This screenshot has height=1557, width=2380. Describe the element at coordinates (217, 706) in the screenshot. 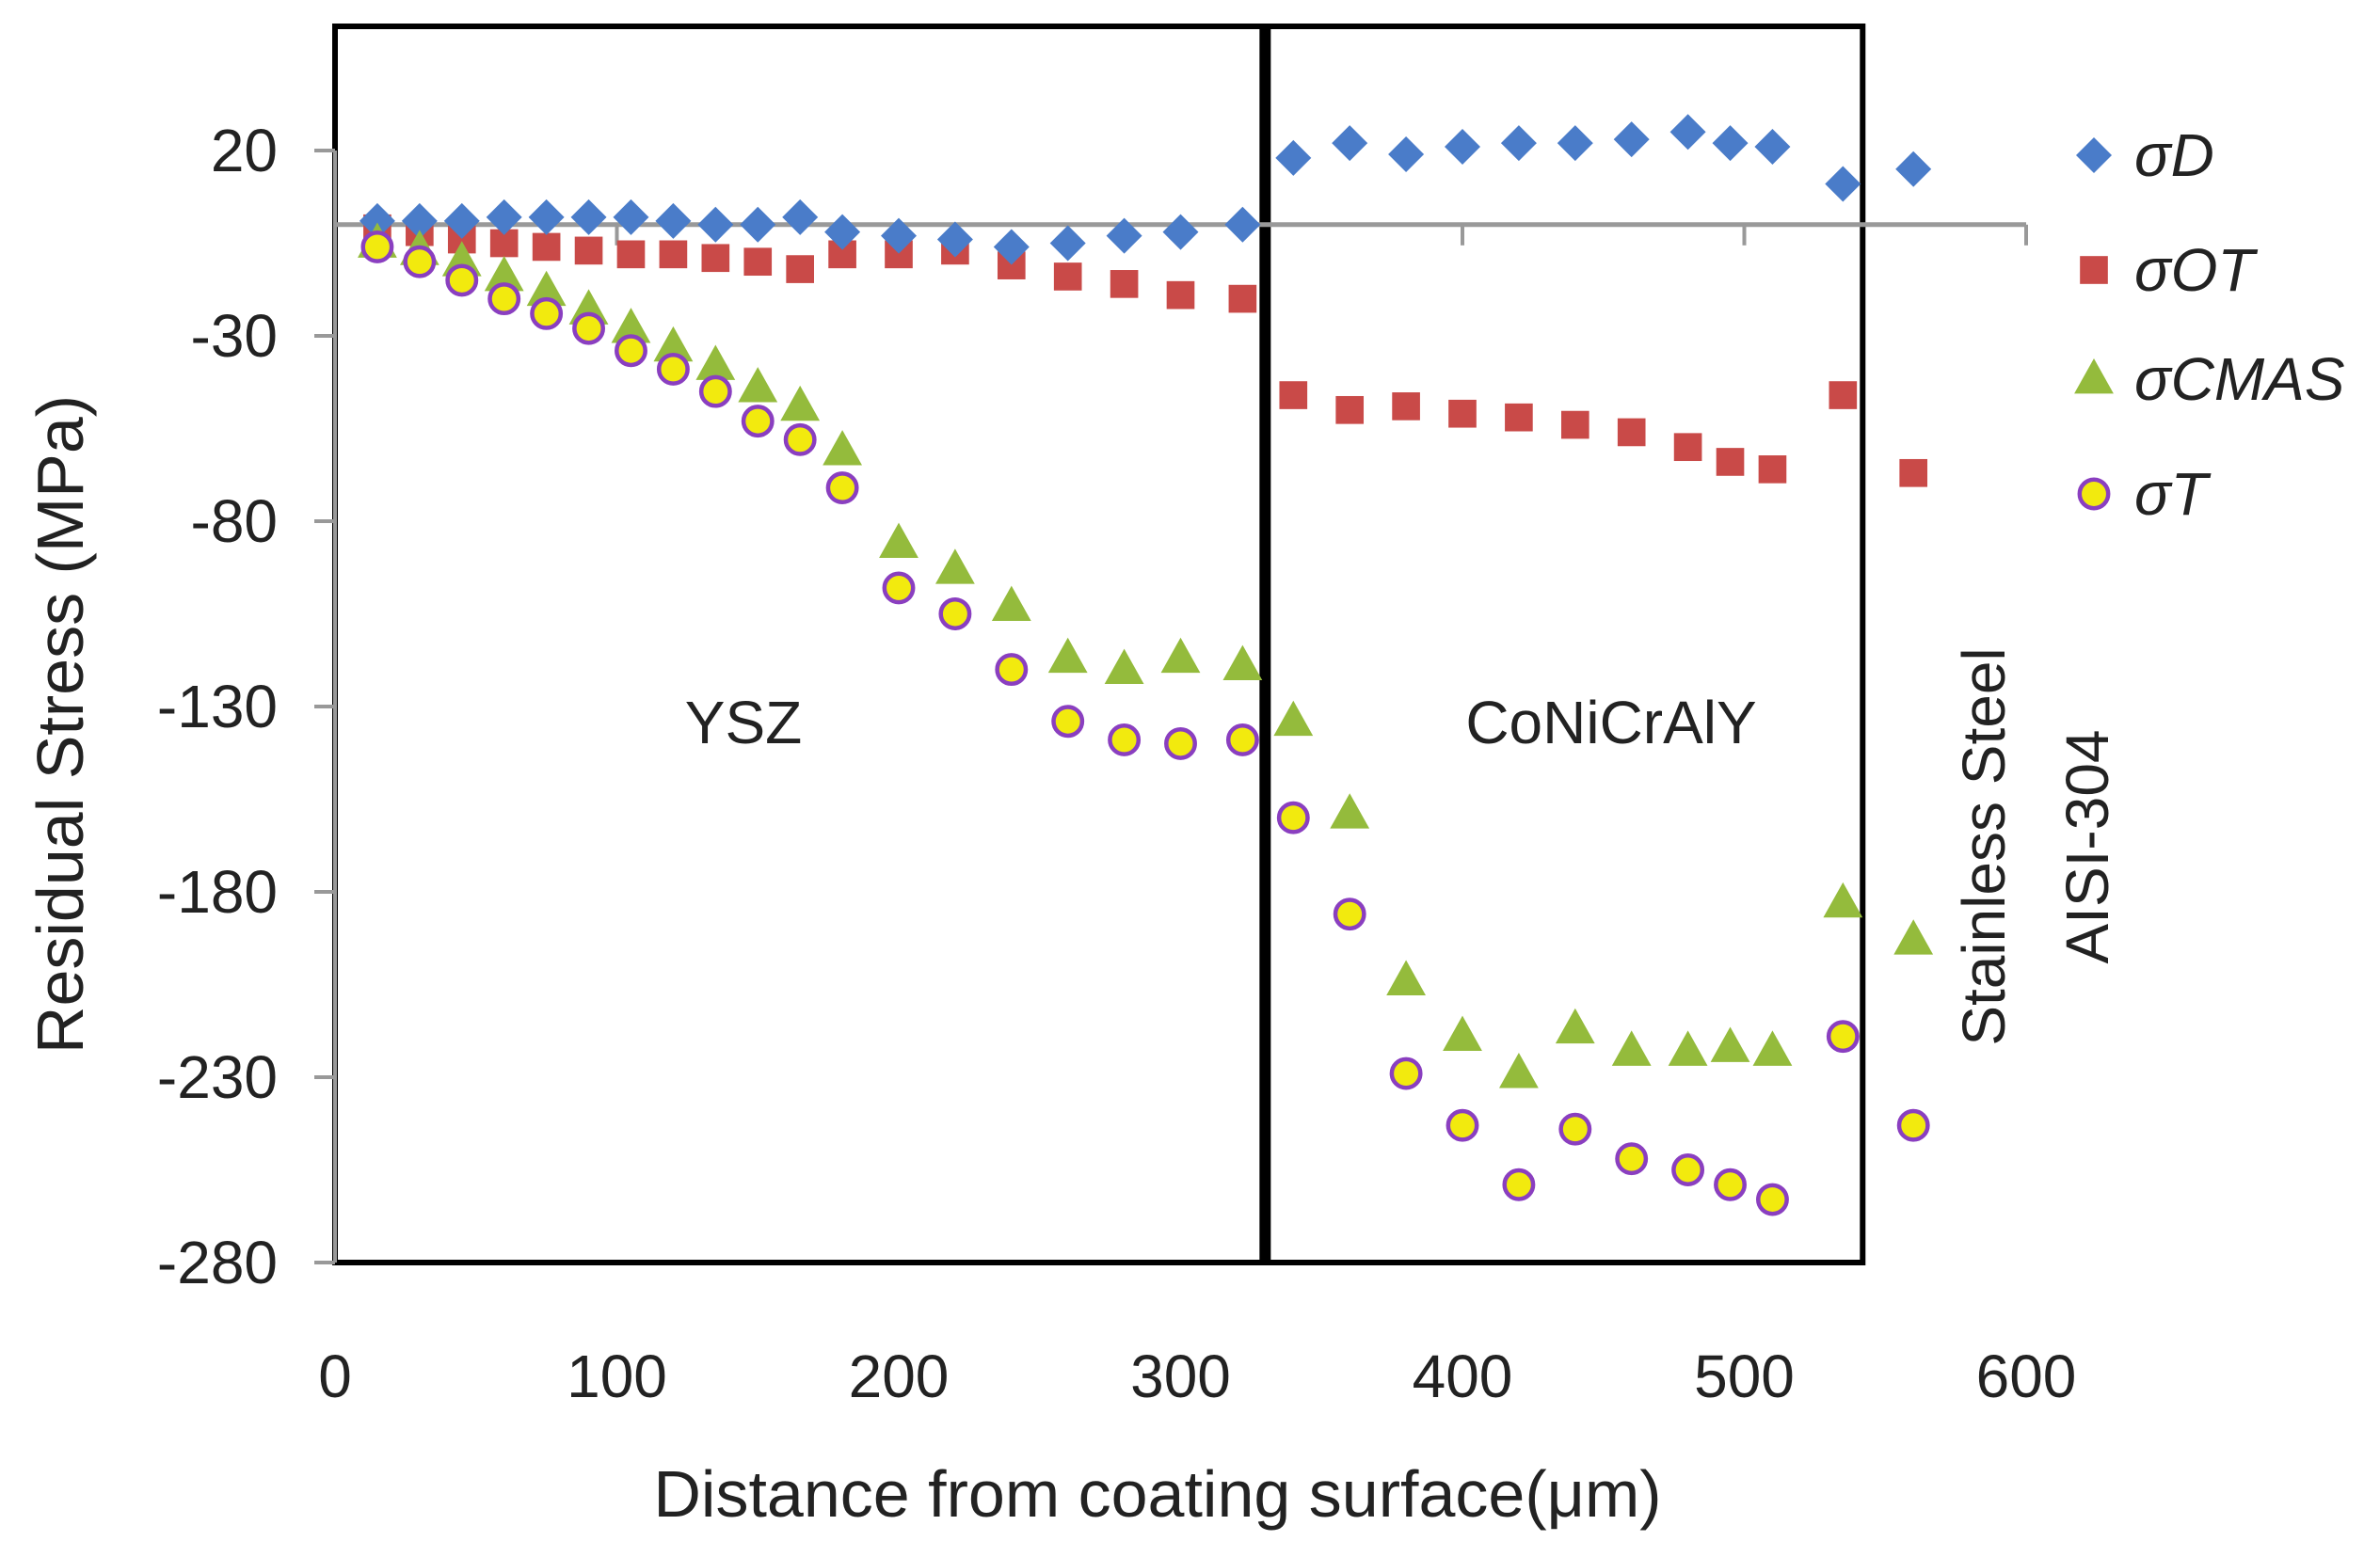

I see `y-tick-label: -130` at that location.